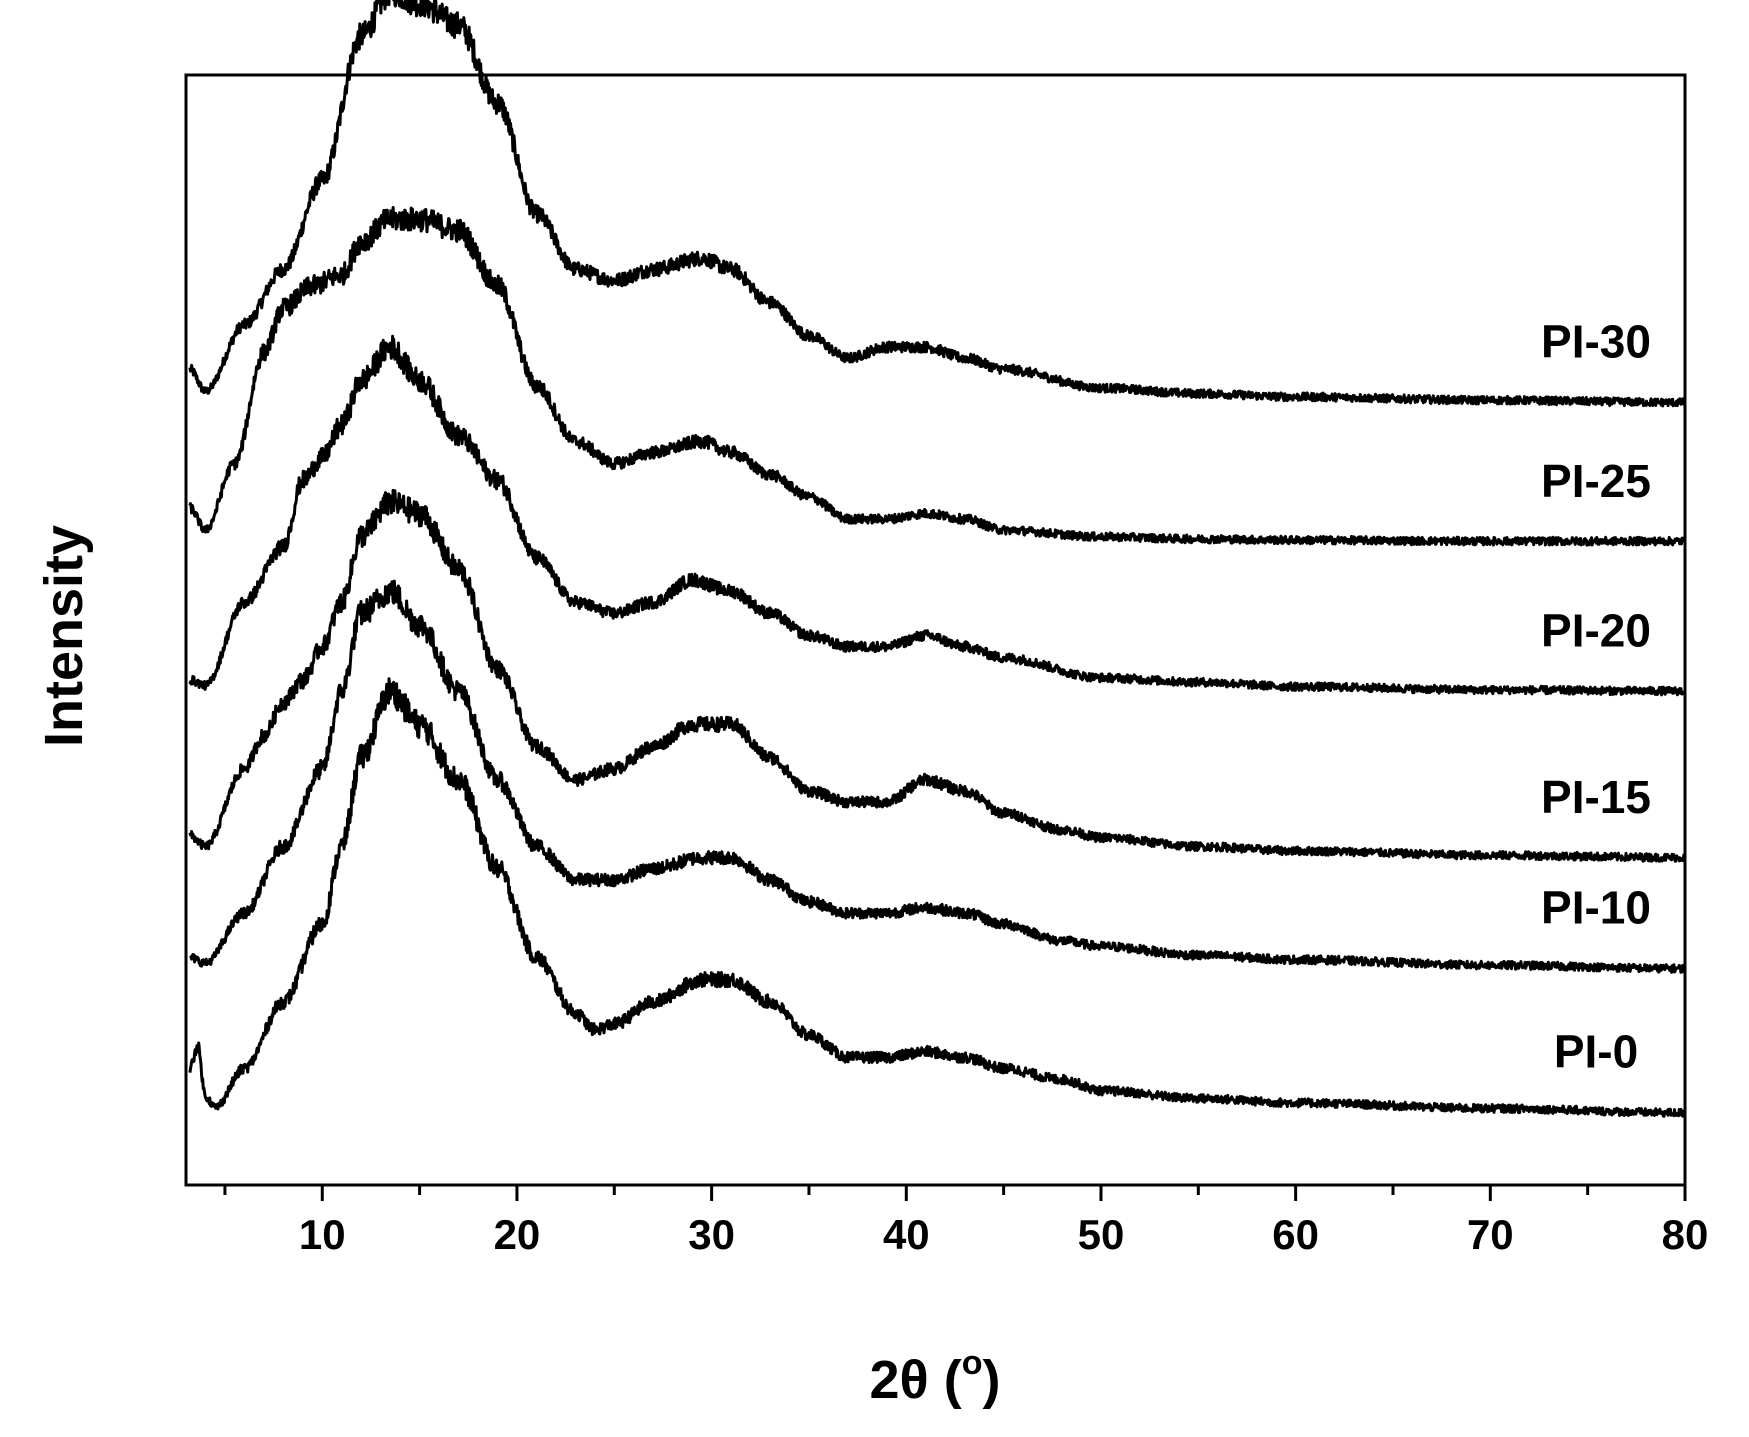 Image resolution: width=1749 pixels, height=1437 pixels. I want to click on x-tick-label: 70, so click(1490, 1234).